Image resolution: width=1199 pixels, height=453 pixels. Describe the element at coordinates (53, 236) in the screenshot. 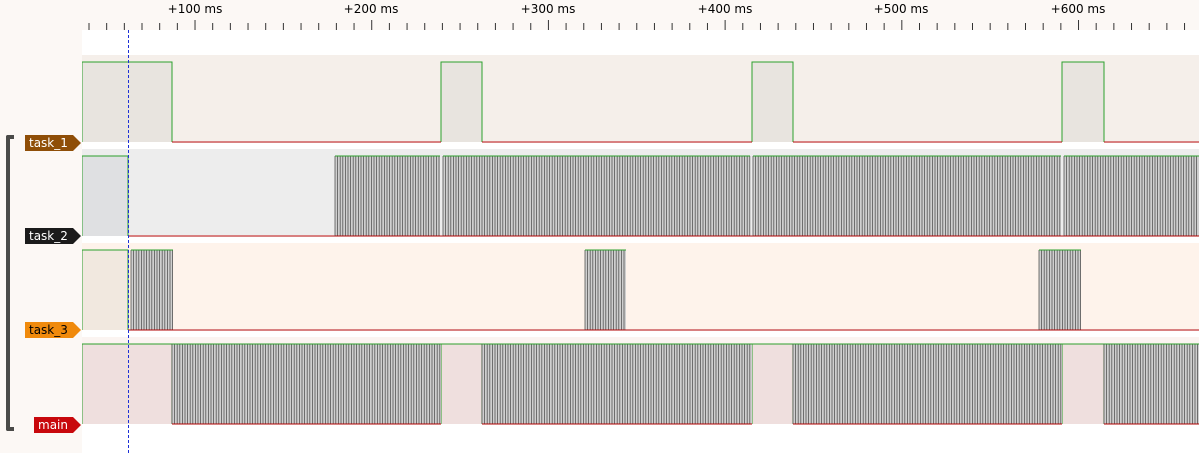

I see `channel-tag-task-2: task_2` at that location.